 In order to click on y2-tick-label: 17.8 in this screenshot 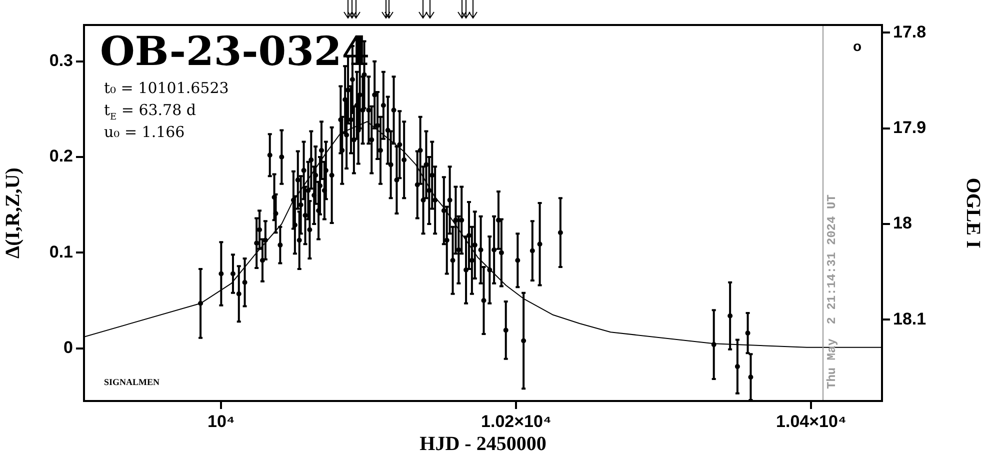, I will do `click(909, 32)`.